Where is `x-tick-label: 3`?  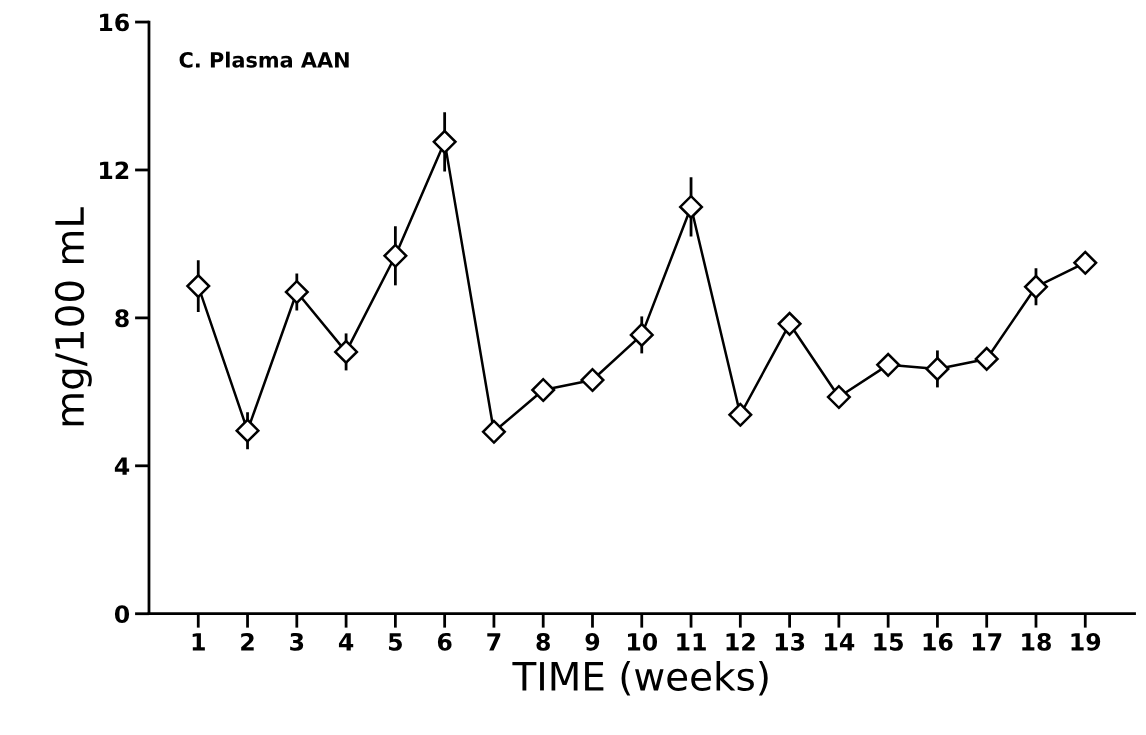 x-tick-label: 3 is located at coordinates (297, 641).